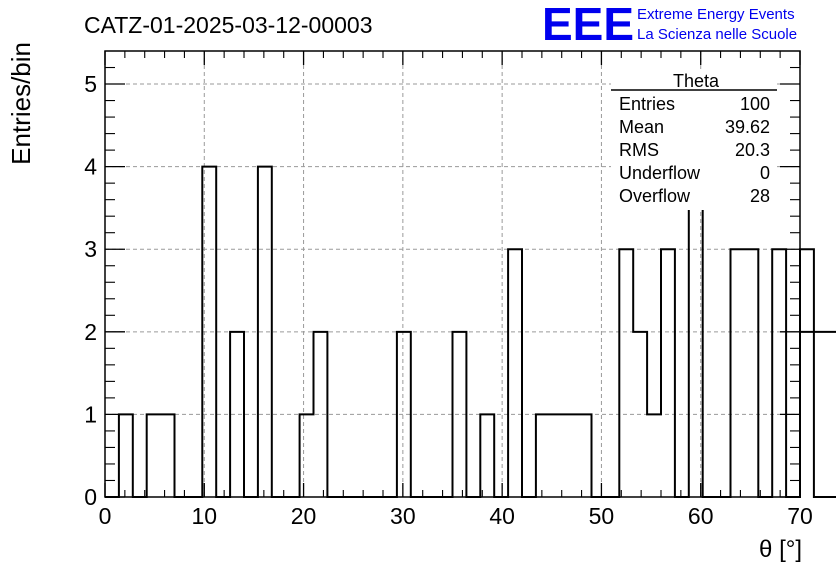 The image size is (836, 577). What do you see at coordinates (90, 414) in the screenshot?
I see `y-tick-label: 1` at bounding box center [90, 414].